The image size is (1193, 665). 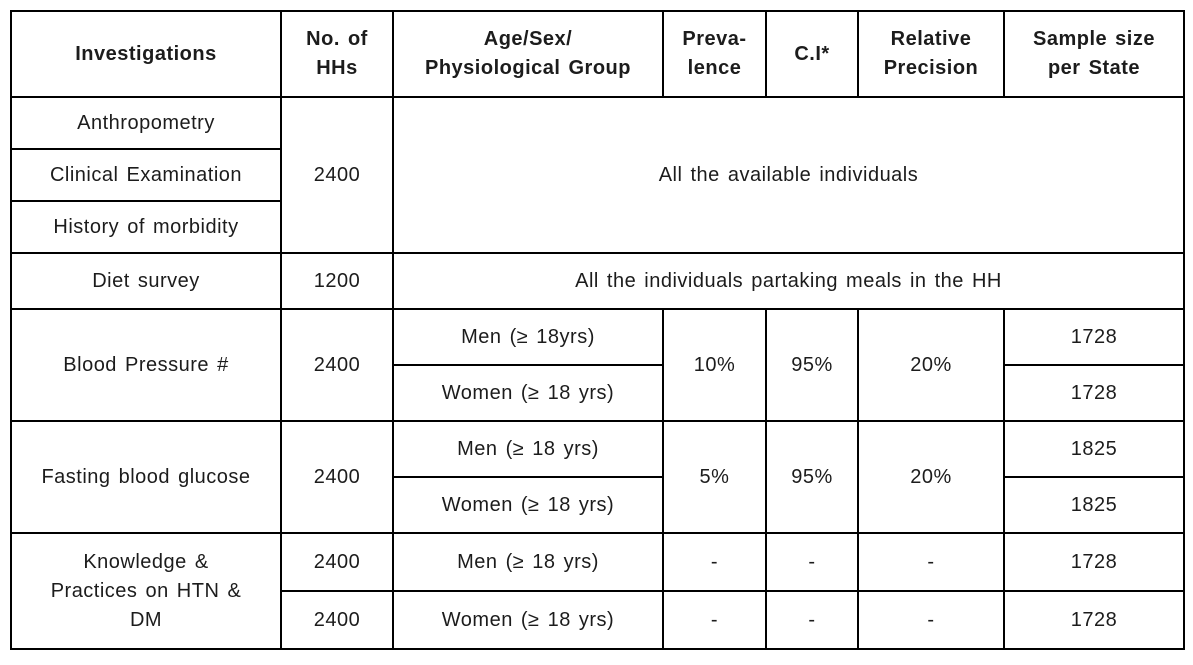 I want to click on cell-kp-ci-women: -, so click(x=812, y=620).